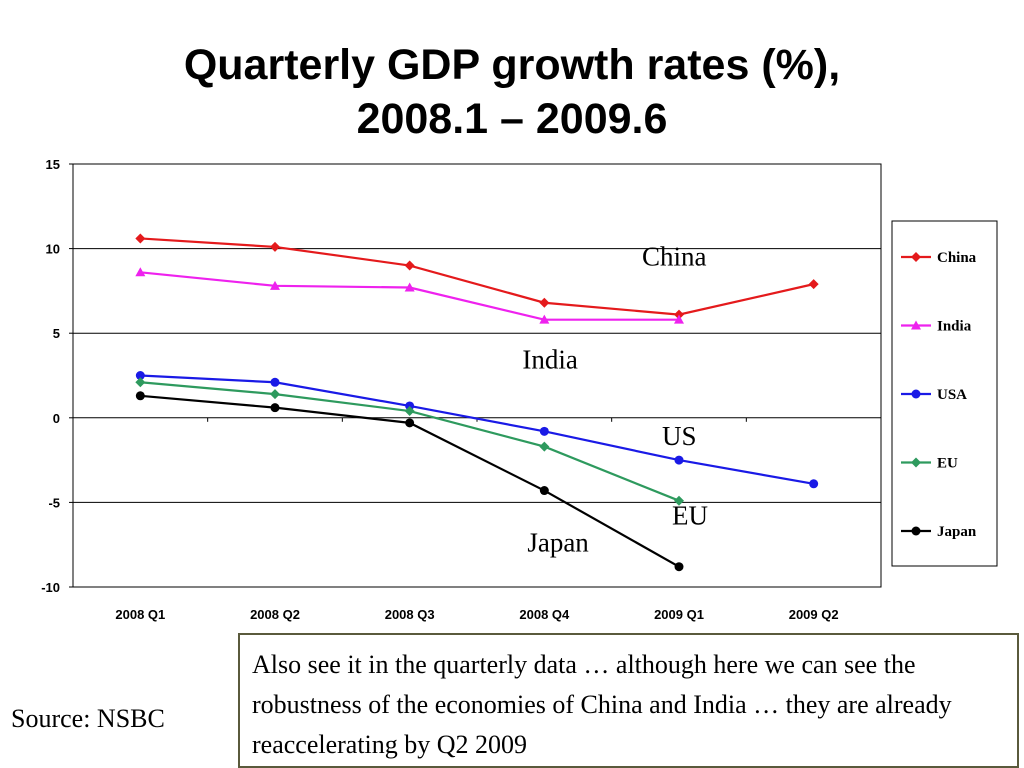 Image resolution: width=1024 pixels, height=768 pixels. I want to click on legend-item-india: India, so click(936, 327).